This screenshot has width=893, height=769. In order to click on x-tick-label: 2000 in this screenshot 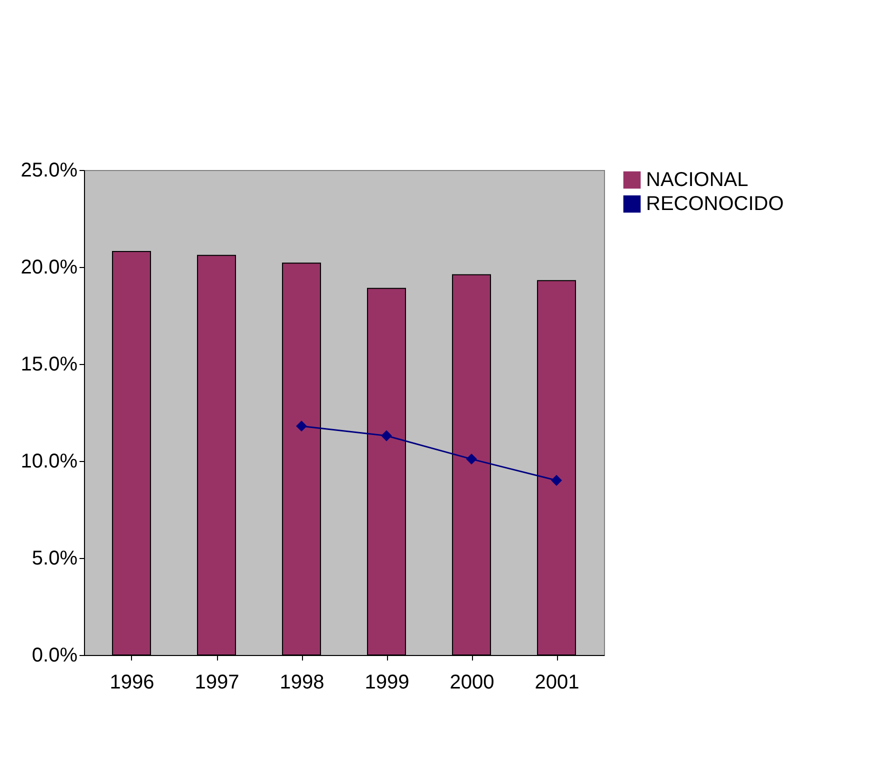, I will do `click(472, 683)`.